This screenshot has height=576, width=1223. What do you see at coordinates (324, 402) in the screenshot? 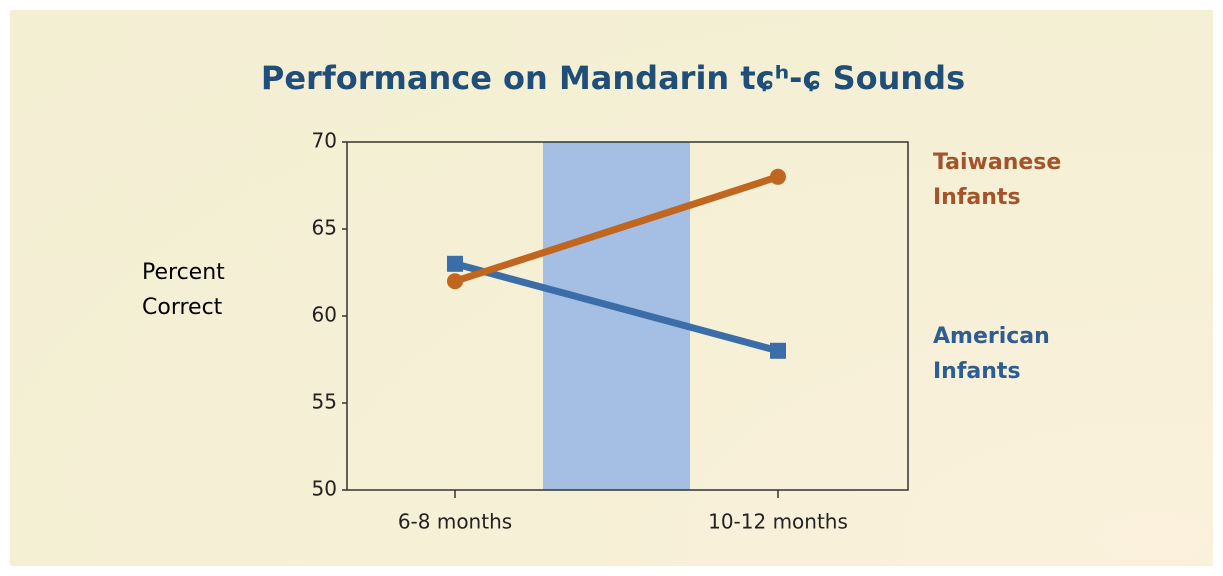
I see `y-tick-label: 55` at bounding box center [324, 402].